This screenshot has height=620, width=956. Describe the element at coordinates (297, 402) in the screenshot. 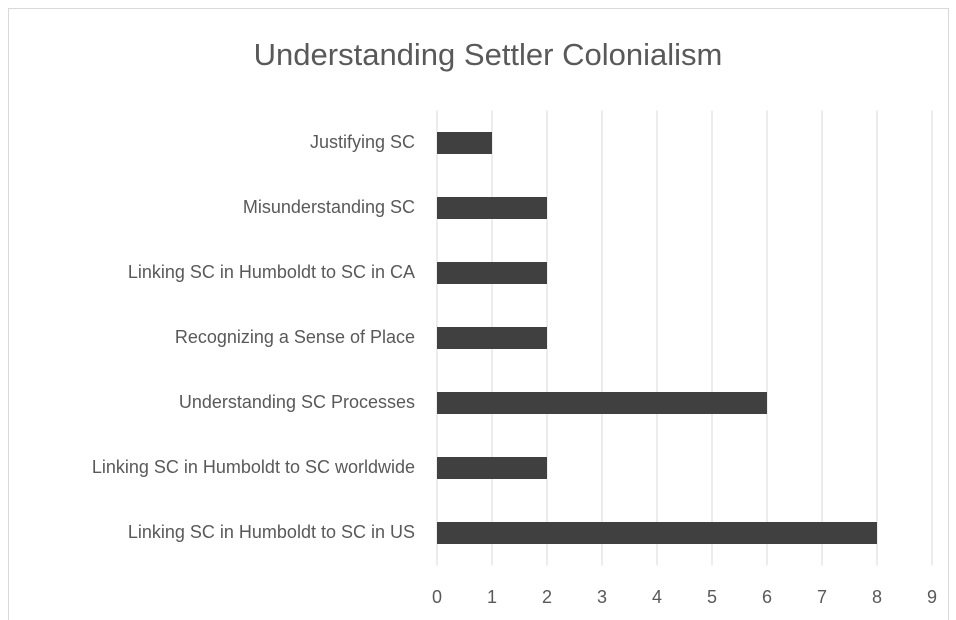

I see `y-tick-label: Understanding SC Processes` at that location.